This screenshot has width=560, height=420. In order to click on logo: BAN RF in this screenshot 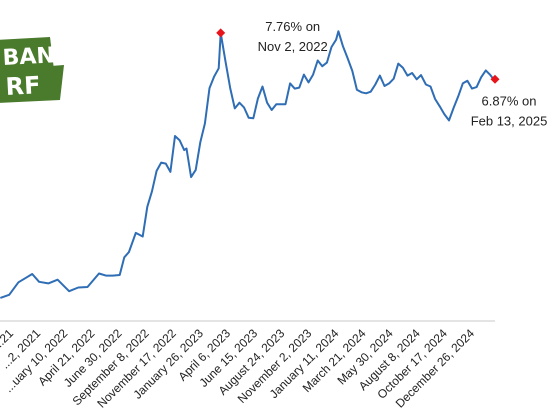, I will do `click(32, 70)`.